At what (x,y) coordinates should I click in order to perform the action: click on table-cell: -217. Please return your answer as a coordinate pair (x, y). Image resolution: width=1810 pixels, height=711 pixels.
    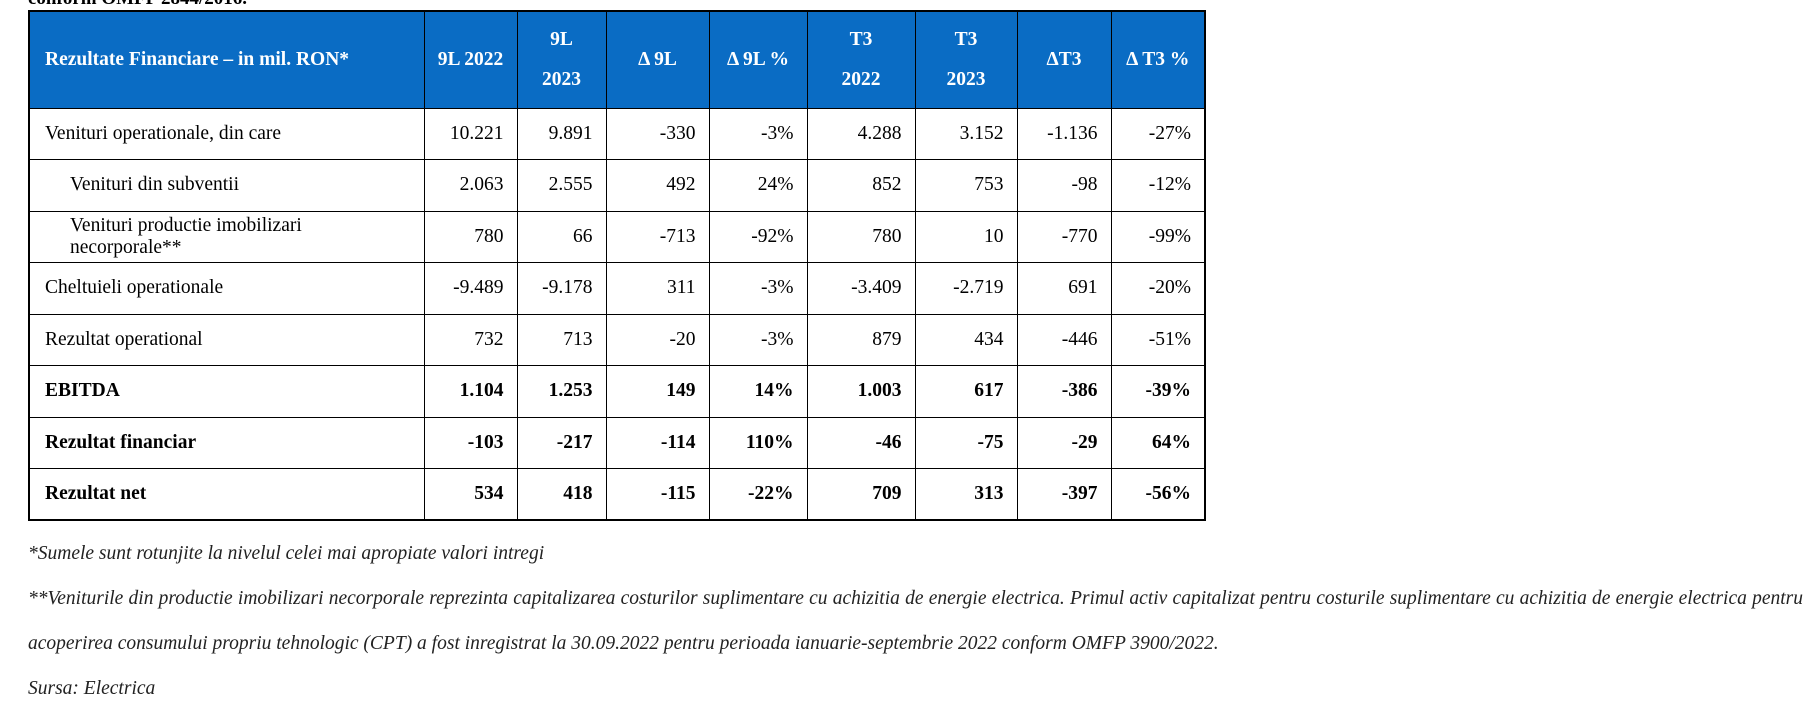
    Looking at the image, I should click on (561, 442).